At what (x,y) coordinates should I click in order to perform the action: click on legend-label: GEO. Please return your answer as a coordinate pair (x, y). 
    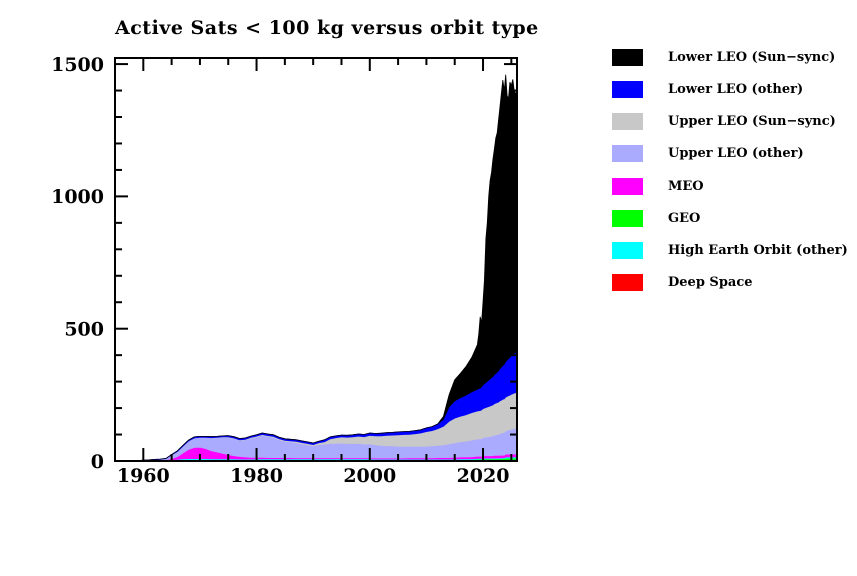
    Looking at the image, I should click on (684, 218).